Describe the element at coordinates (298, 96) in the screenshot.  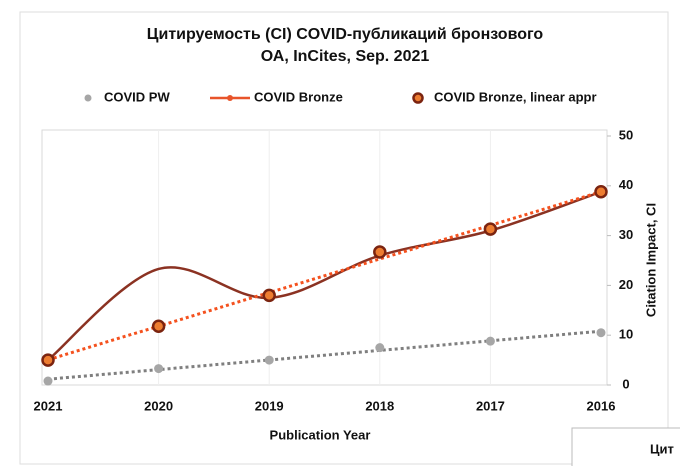
I see `legend-label: COVID Bronze` at that location.